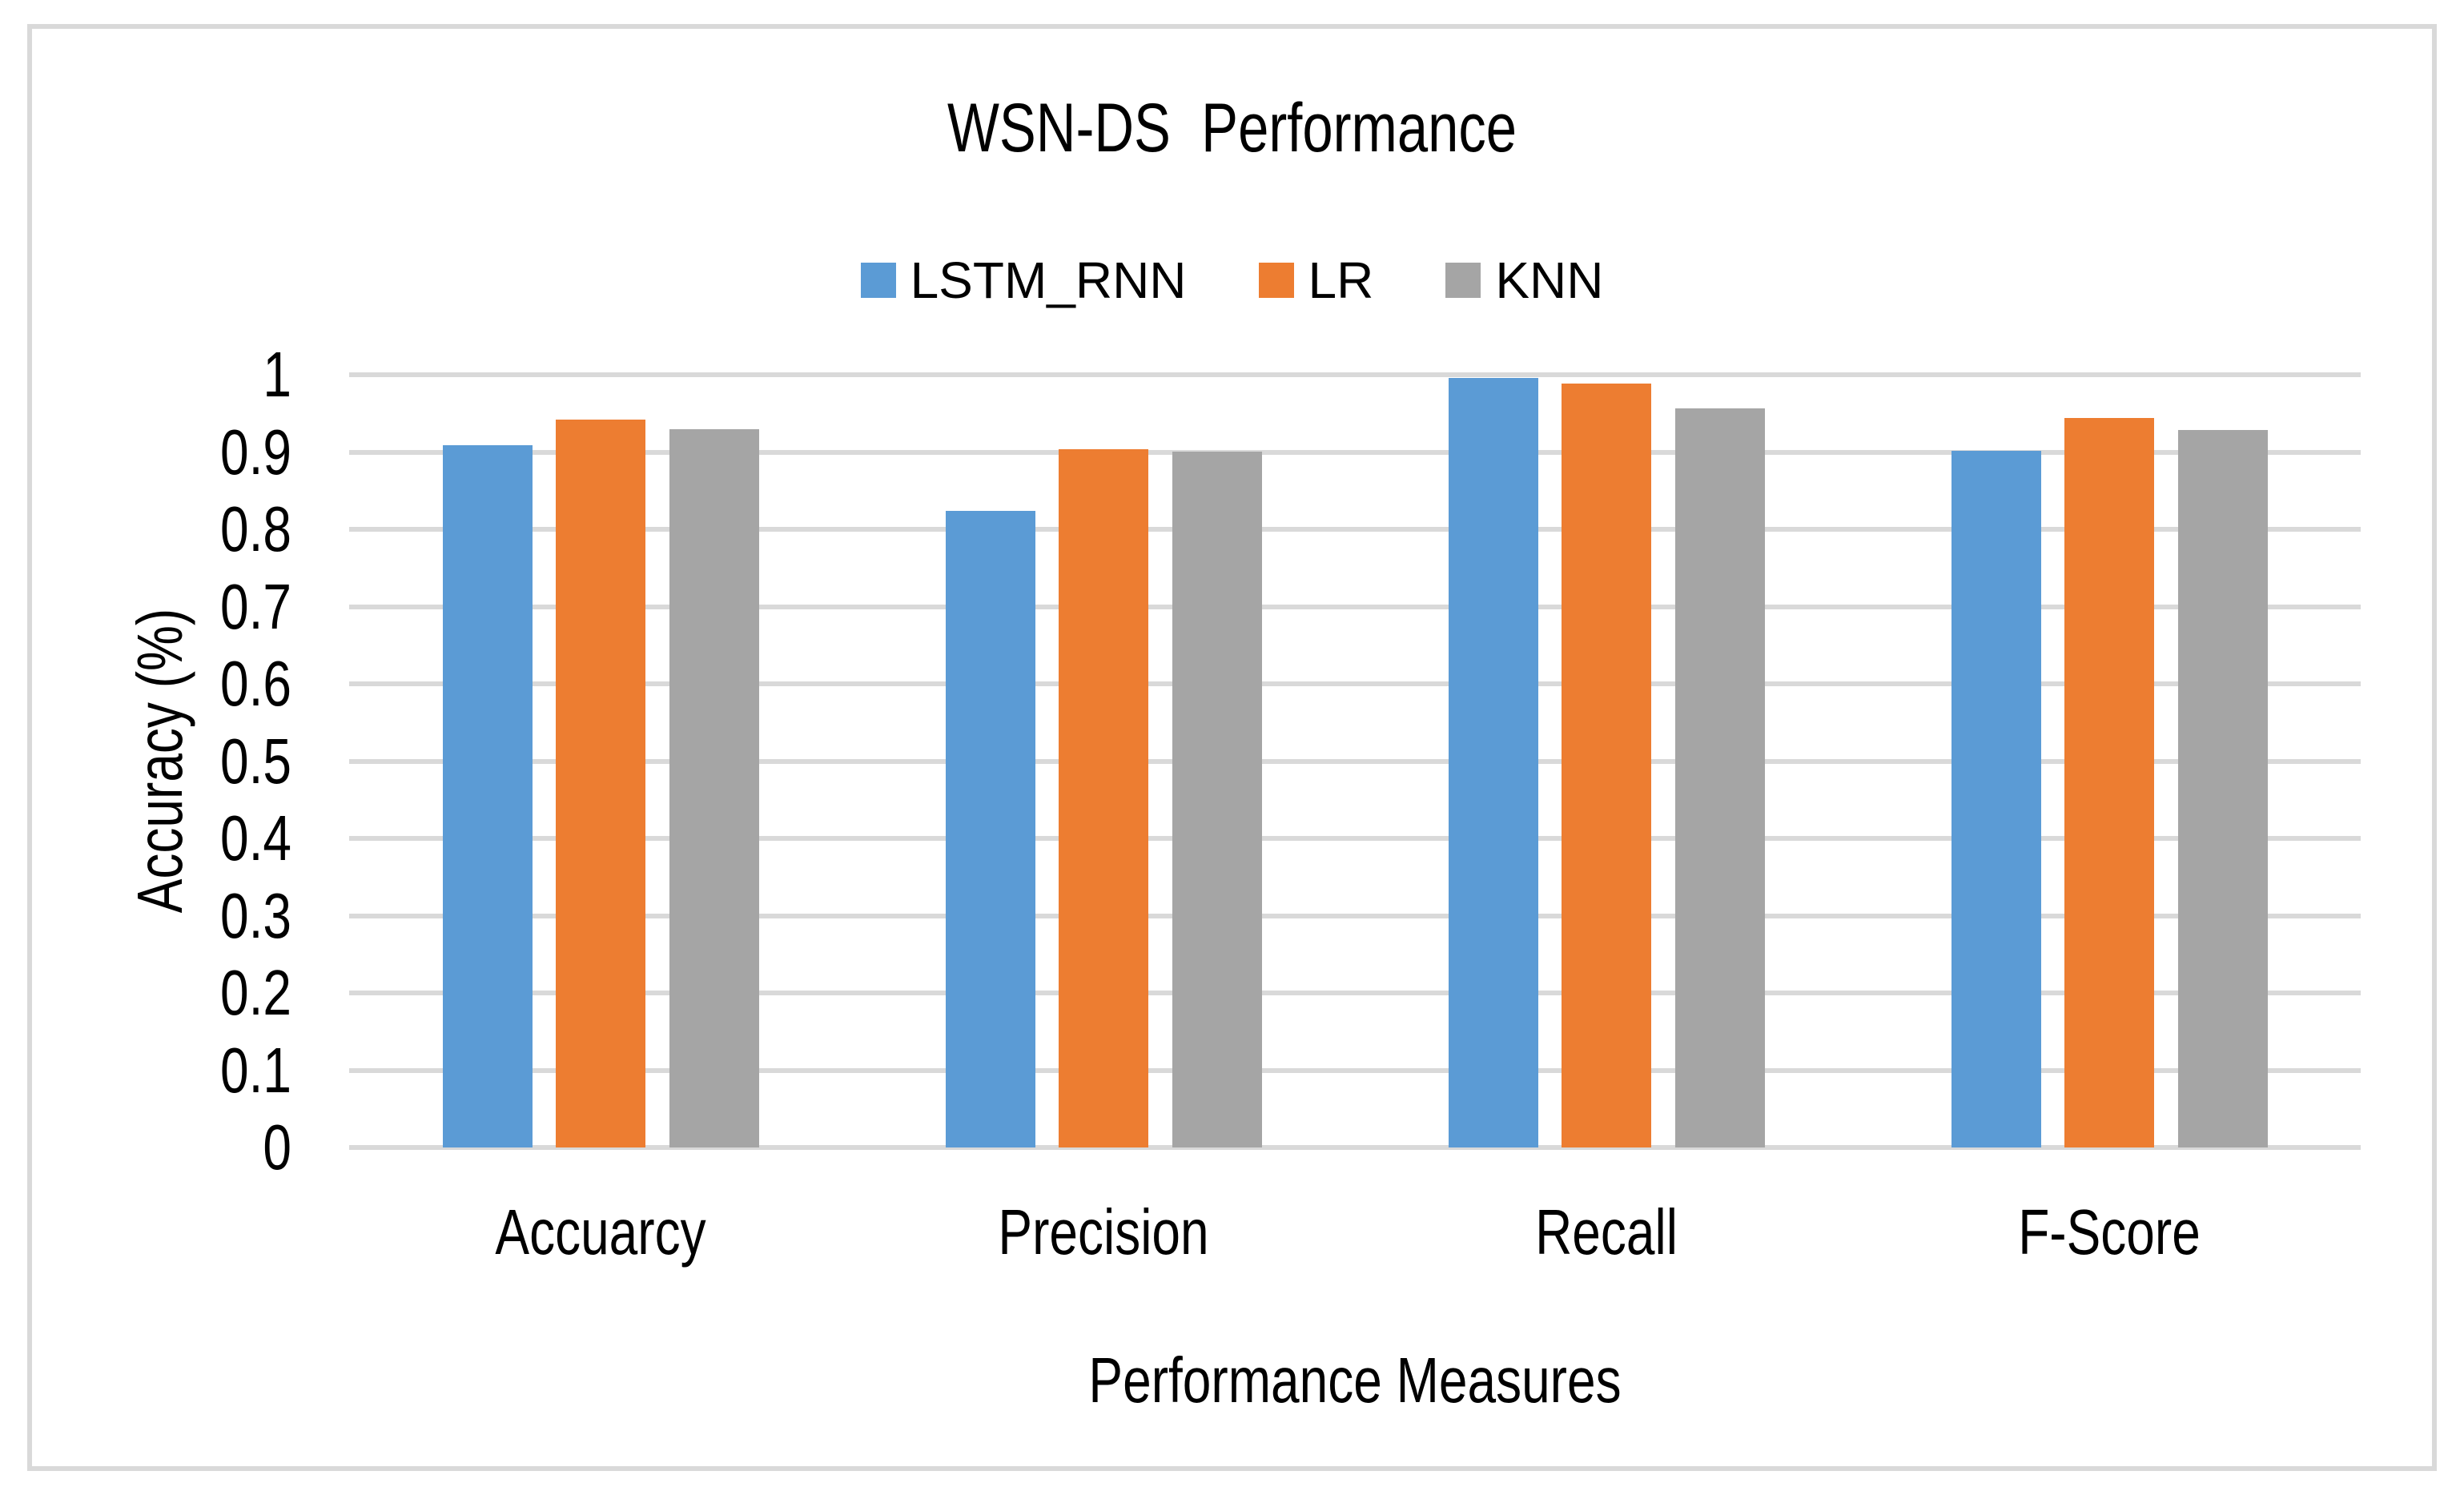 Image resolution: width=2464 pixels, height=1499 pixels. What do you see at coordinates (990, 829) in the screenshot?
I see `bar-LSTM_RNN-Precision` at bounding box center [990, 829].